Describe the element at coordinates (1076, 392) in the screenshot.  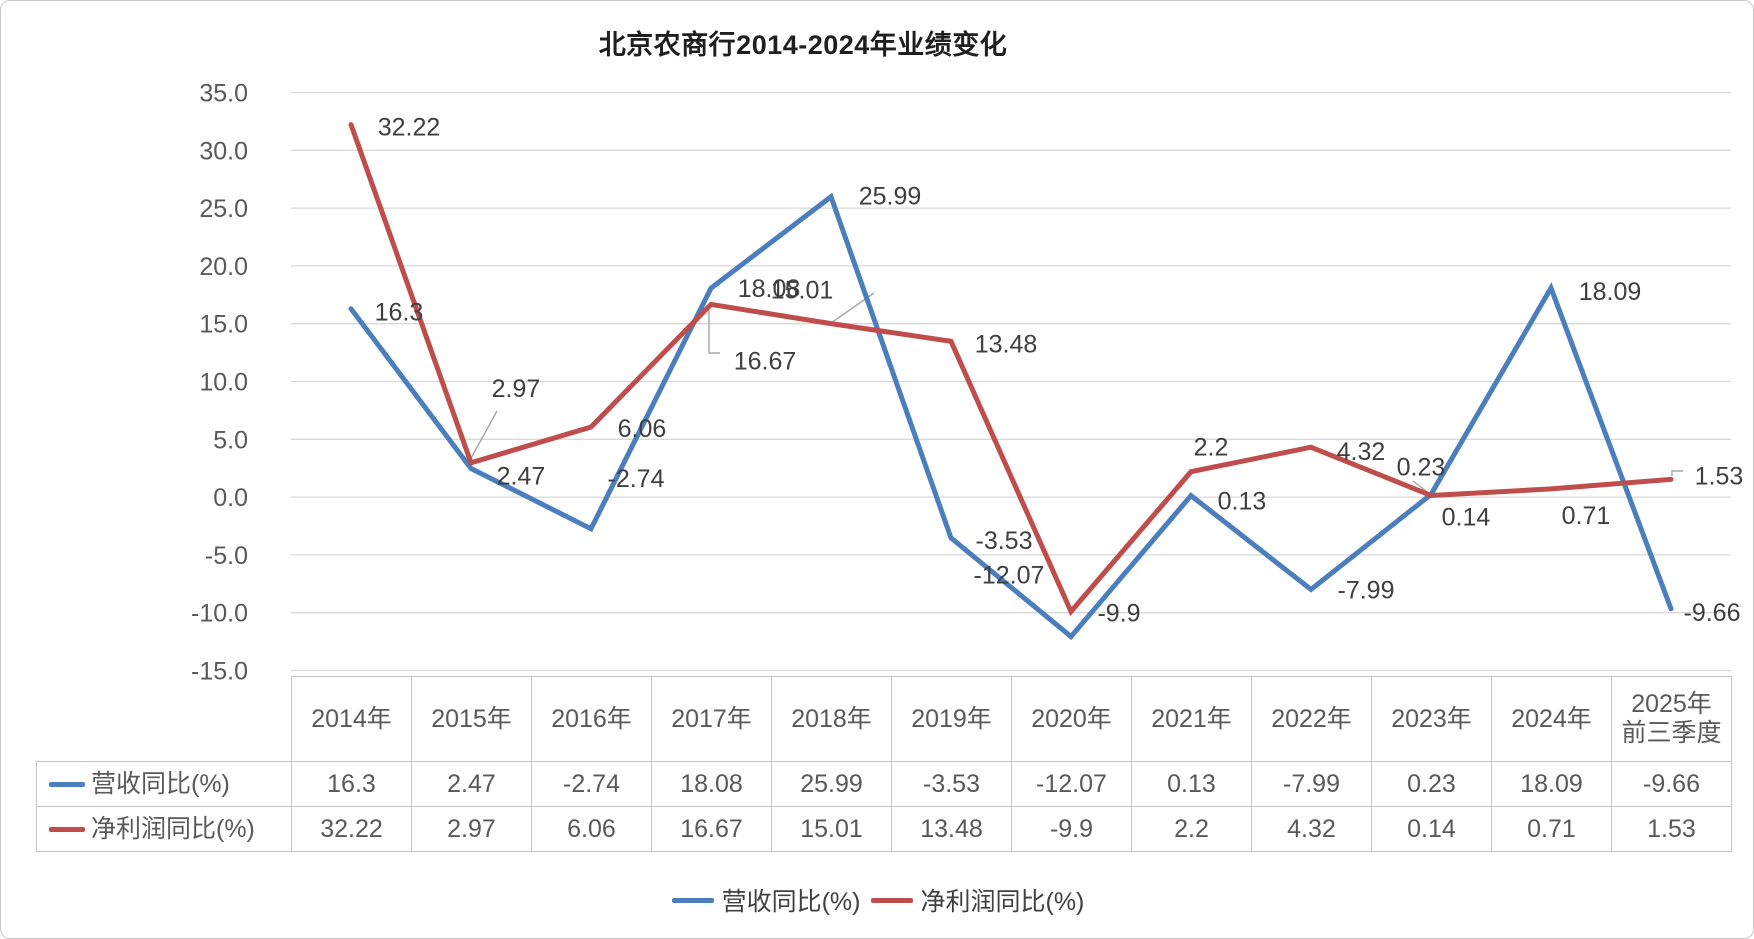
I see `label-leader-lines` at that location.